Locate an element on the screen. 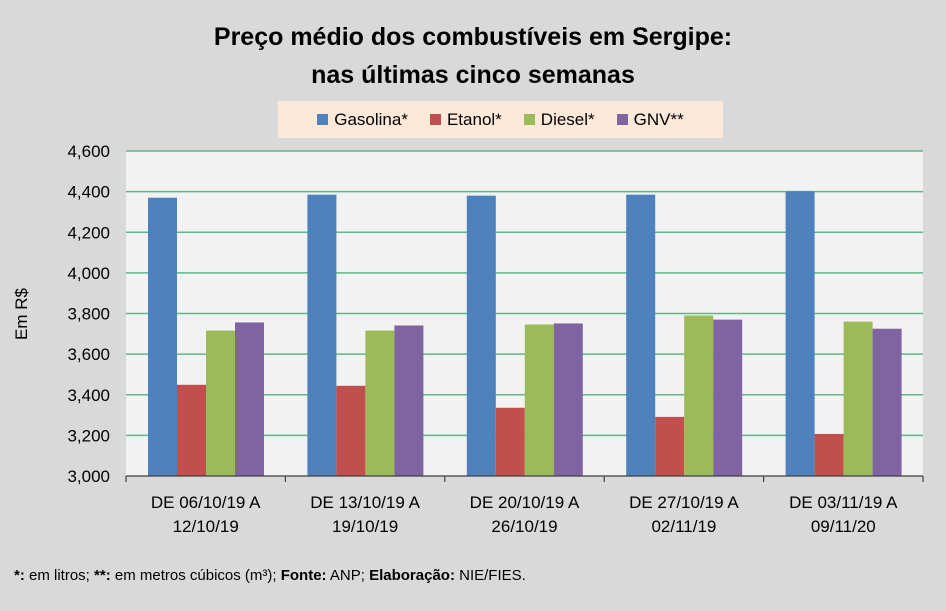 The image size is (946, 611). y-tick-label: 4,400 is located at coordinates (88, 192).